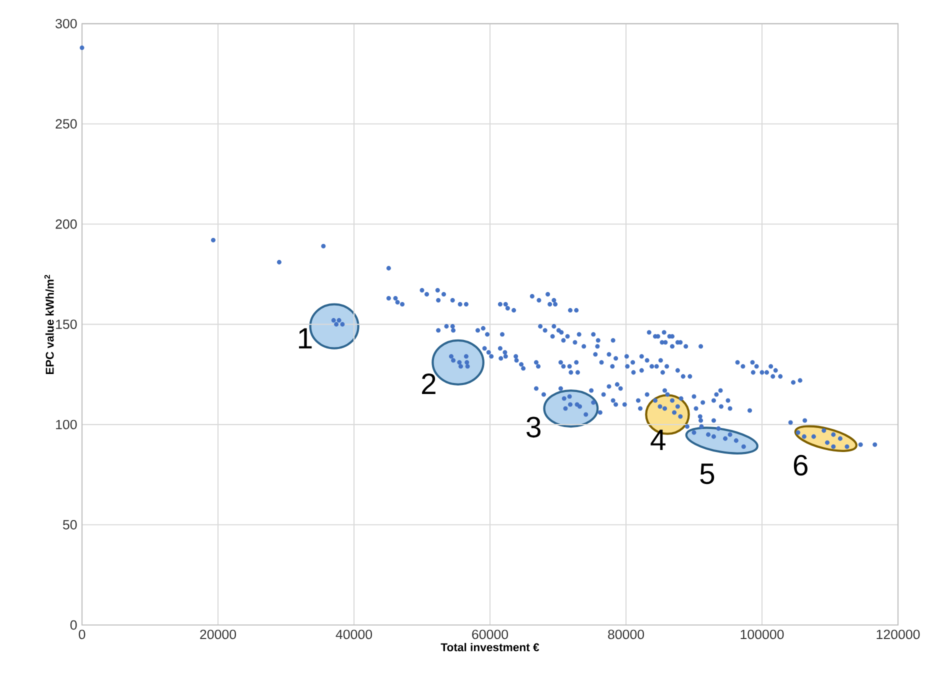 The image size is (932, 677). Describe the element at coordinates (533, 427) in the screenshot. I see `annotation: 3` at that location.